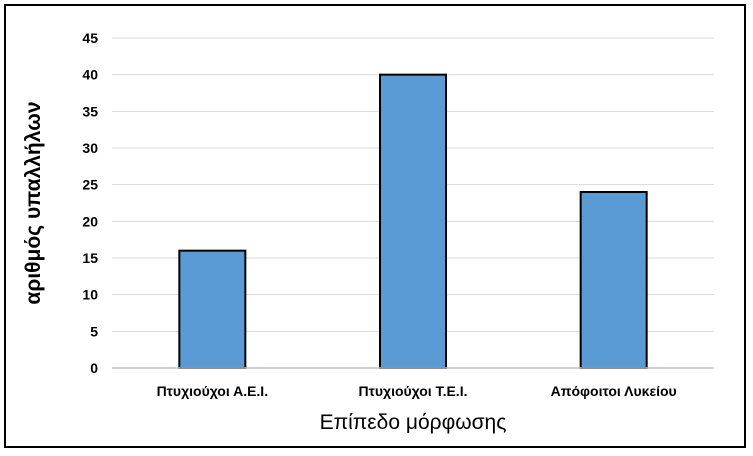 This screenshot has height=456, width=753. What do you see at coordinates (94, 368) in the screenshot?
I see `y-tick-label: 0` at bounding box center [94, 368].